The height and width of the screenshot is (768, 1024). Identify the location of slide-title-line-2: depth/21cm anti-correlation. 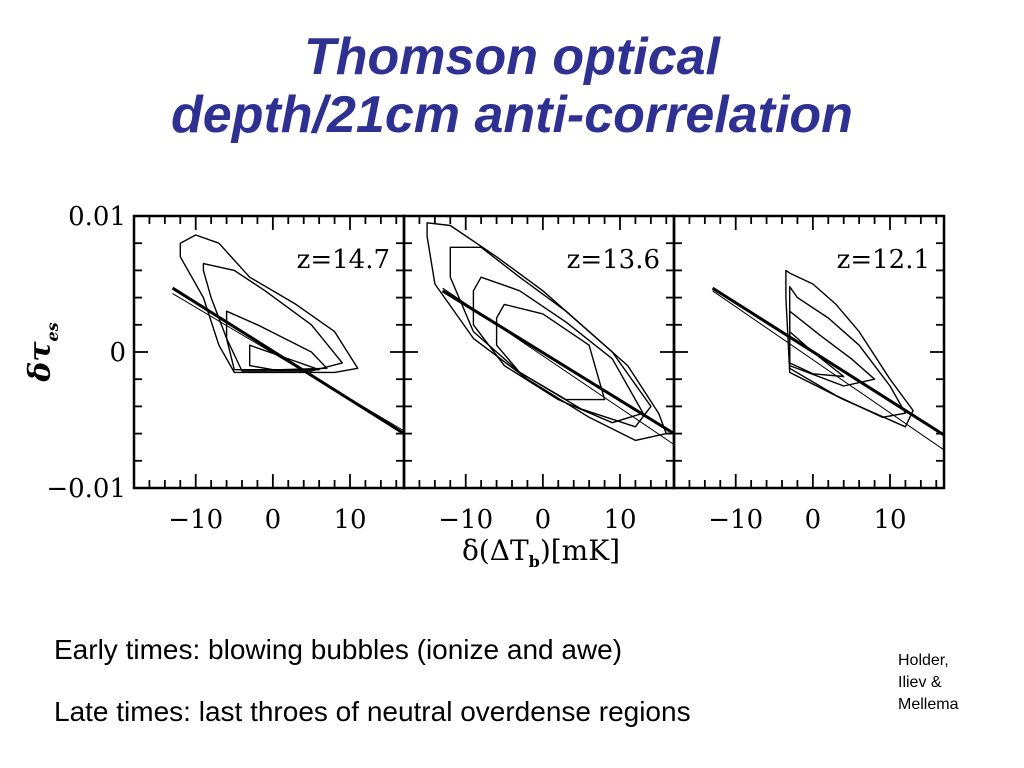
(512, 115).